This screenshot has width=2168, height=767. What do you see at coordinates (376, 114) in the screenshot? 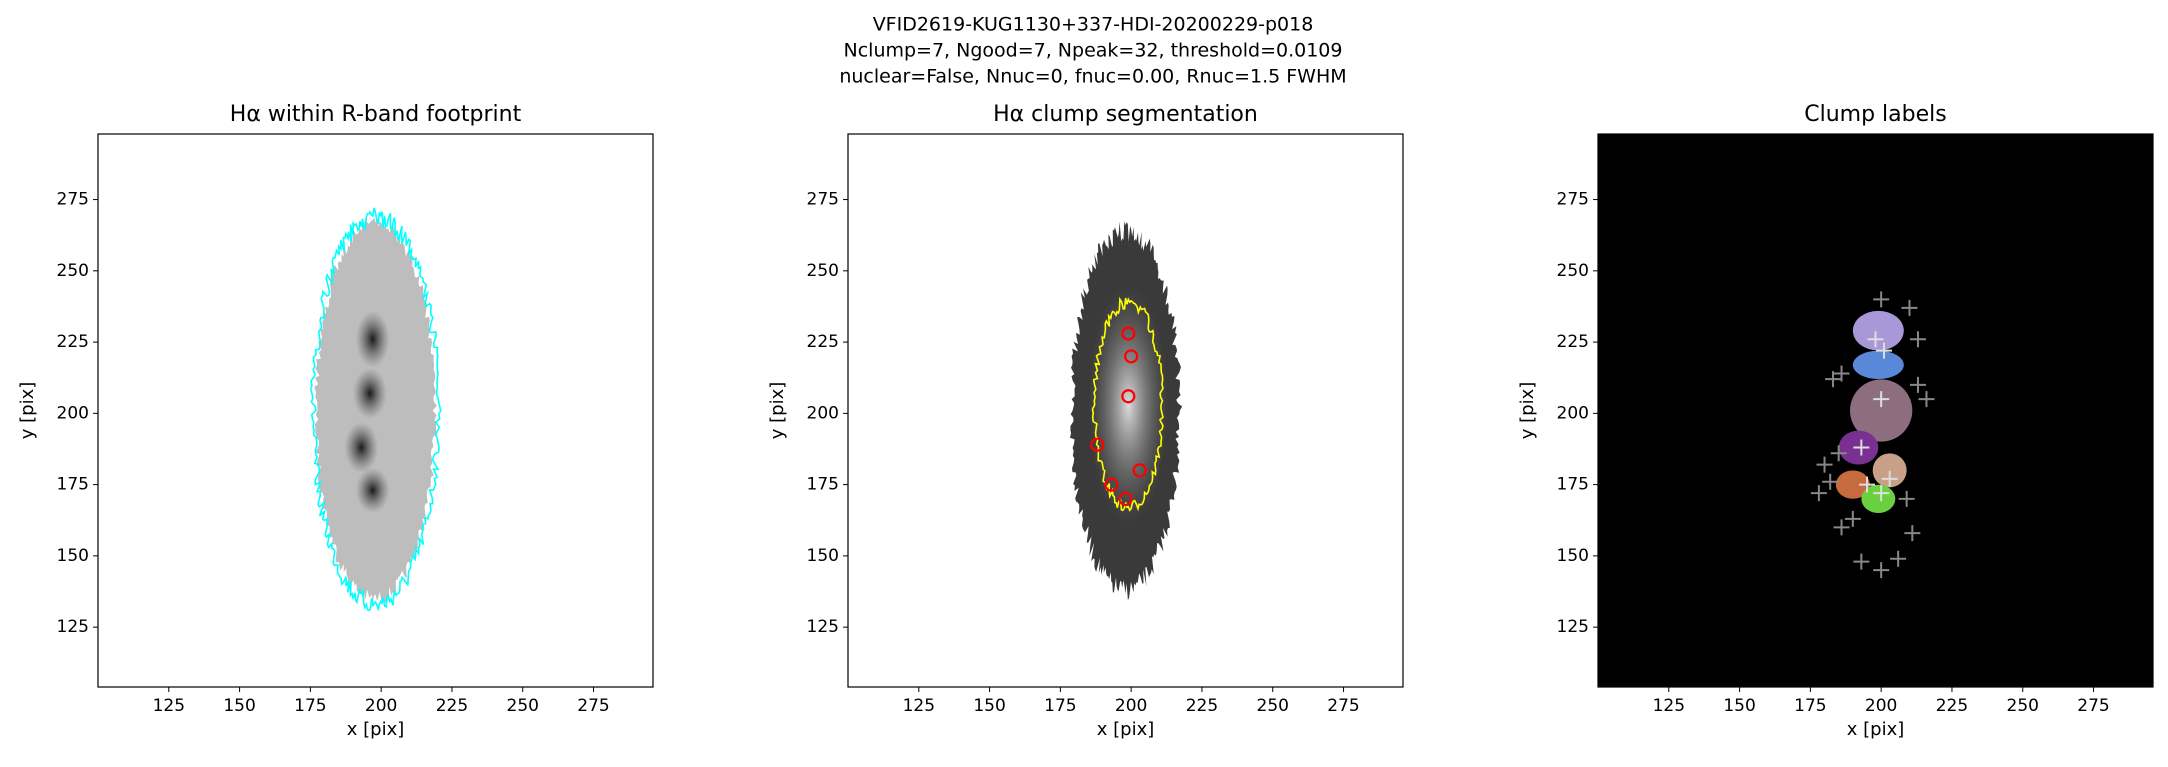
I see `axes-title: Hα within R-band footprint` at bounding box center [376, 114].